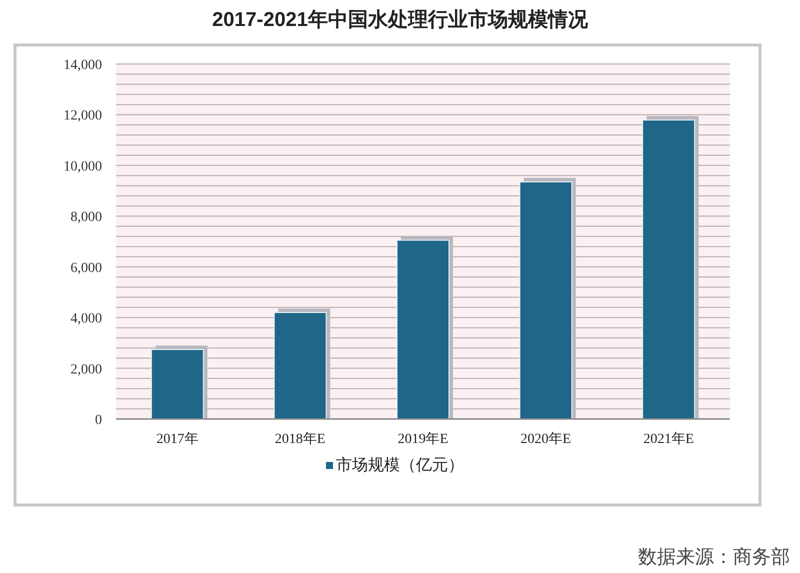  I want to click on y-tick-label: 4,000, so click(86, 319).